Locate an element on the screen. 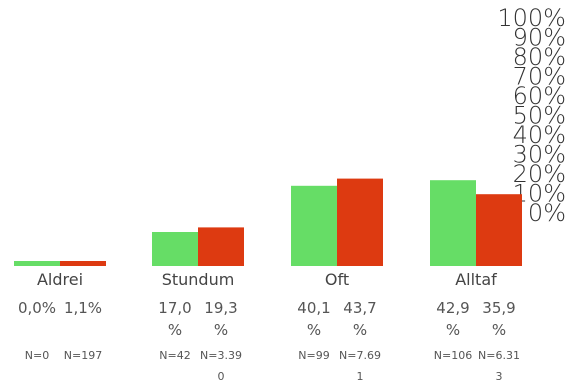 The height and width of the screenshot is (388, 576). y-tick-label: 40% is located at coordinates (539, 135).